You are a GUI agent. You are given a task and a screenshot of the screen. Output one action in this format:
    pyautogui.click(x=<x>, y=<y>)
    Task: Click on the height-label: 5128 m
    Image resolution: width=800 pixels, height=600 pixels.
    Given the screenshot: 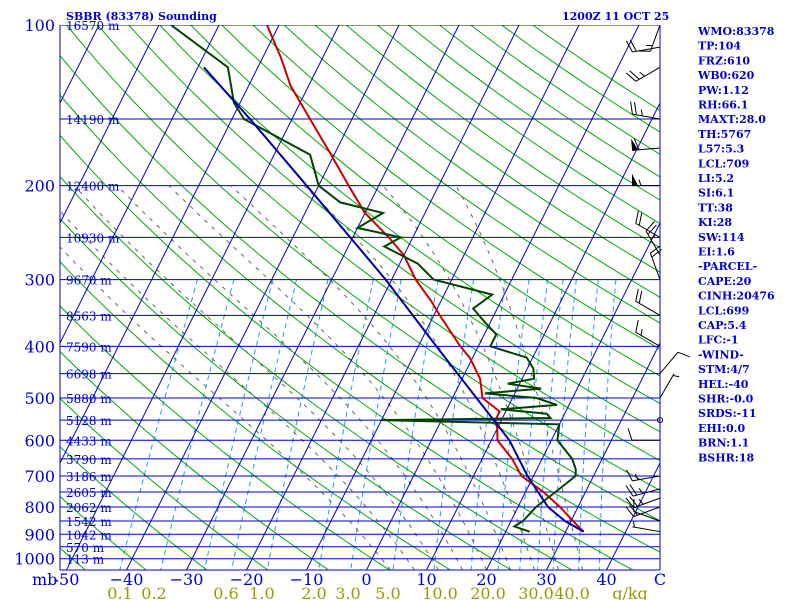 What is the action you would take?
    pyautogui.click(x=89, y=421)
    